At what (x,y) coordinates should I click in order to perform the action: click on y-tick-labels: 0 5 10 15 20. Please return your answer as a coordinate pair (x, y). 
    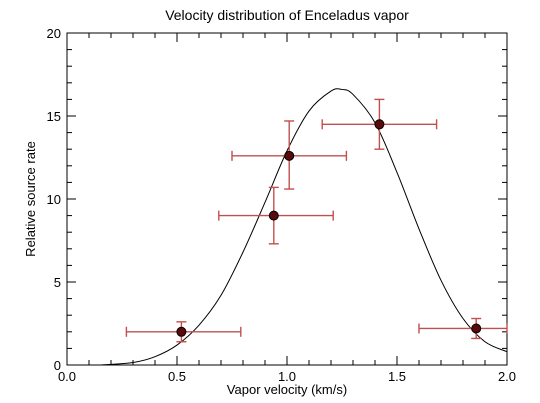
    Looking at the image, I should click on (54, 199).